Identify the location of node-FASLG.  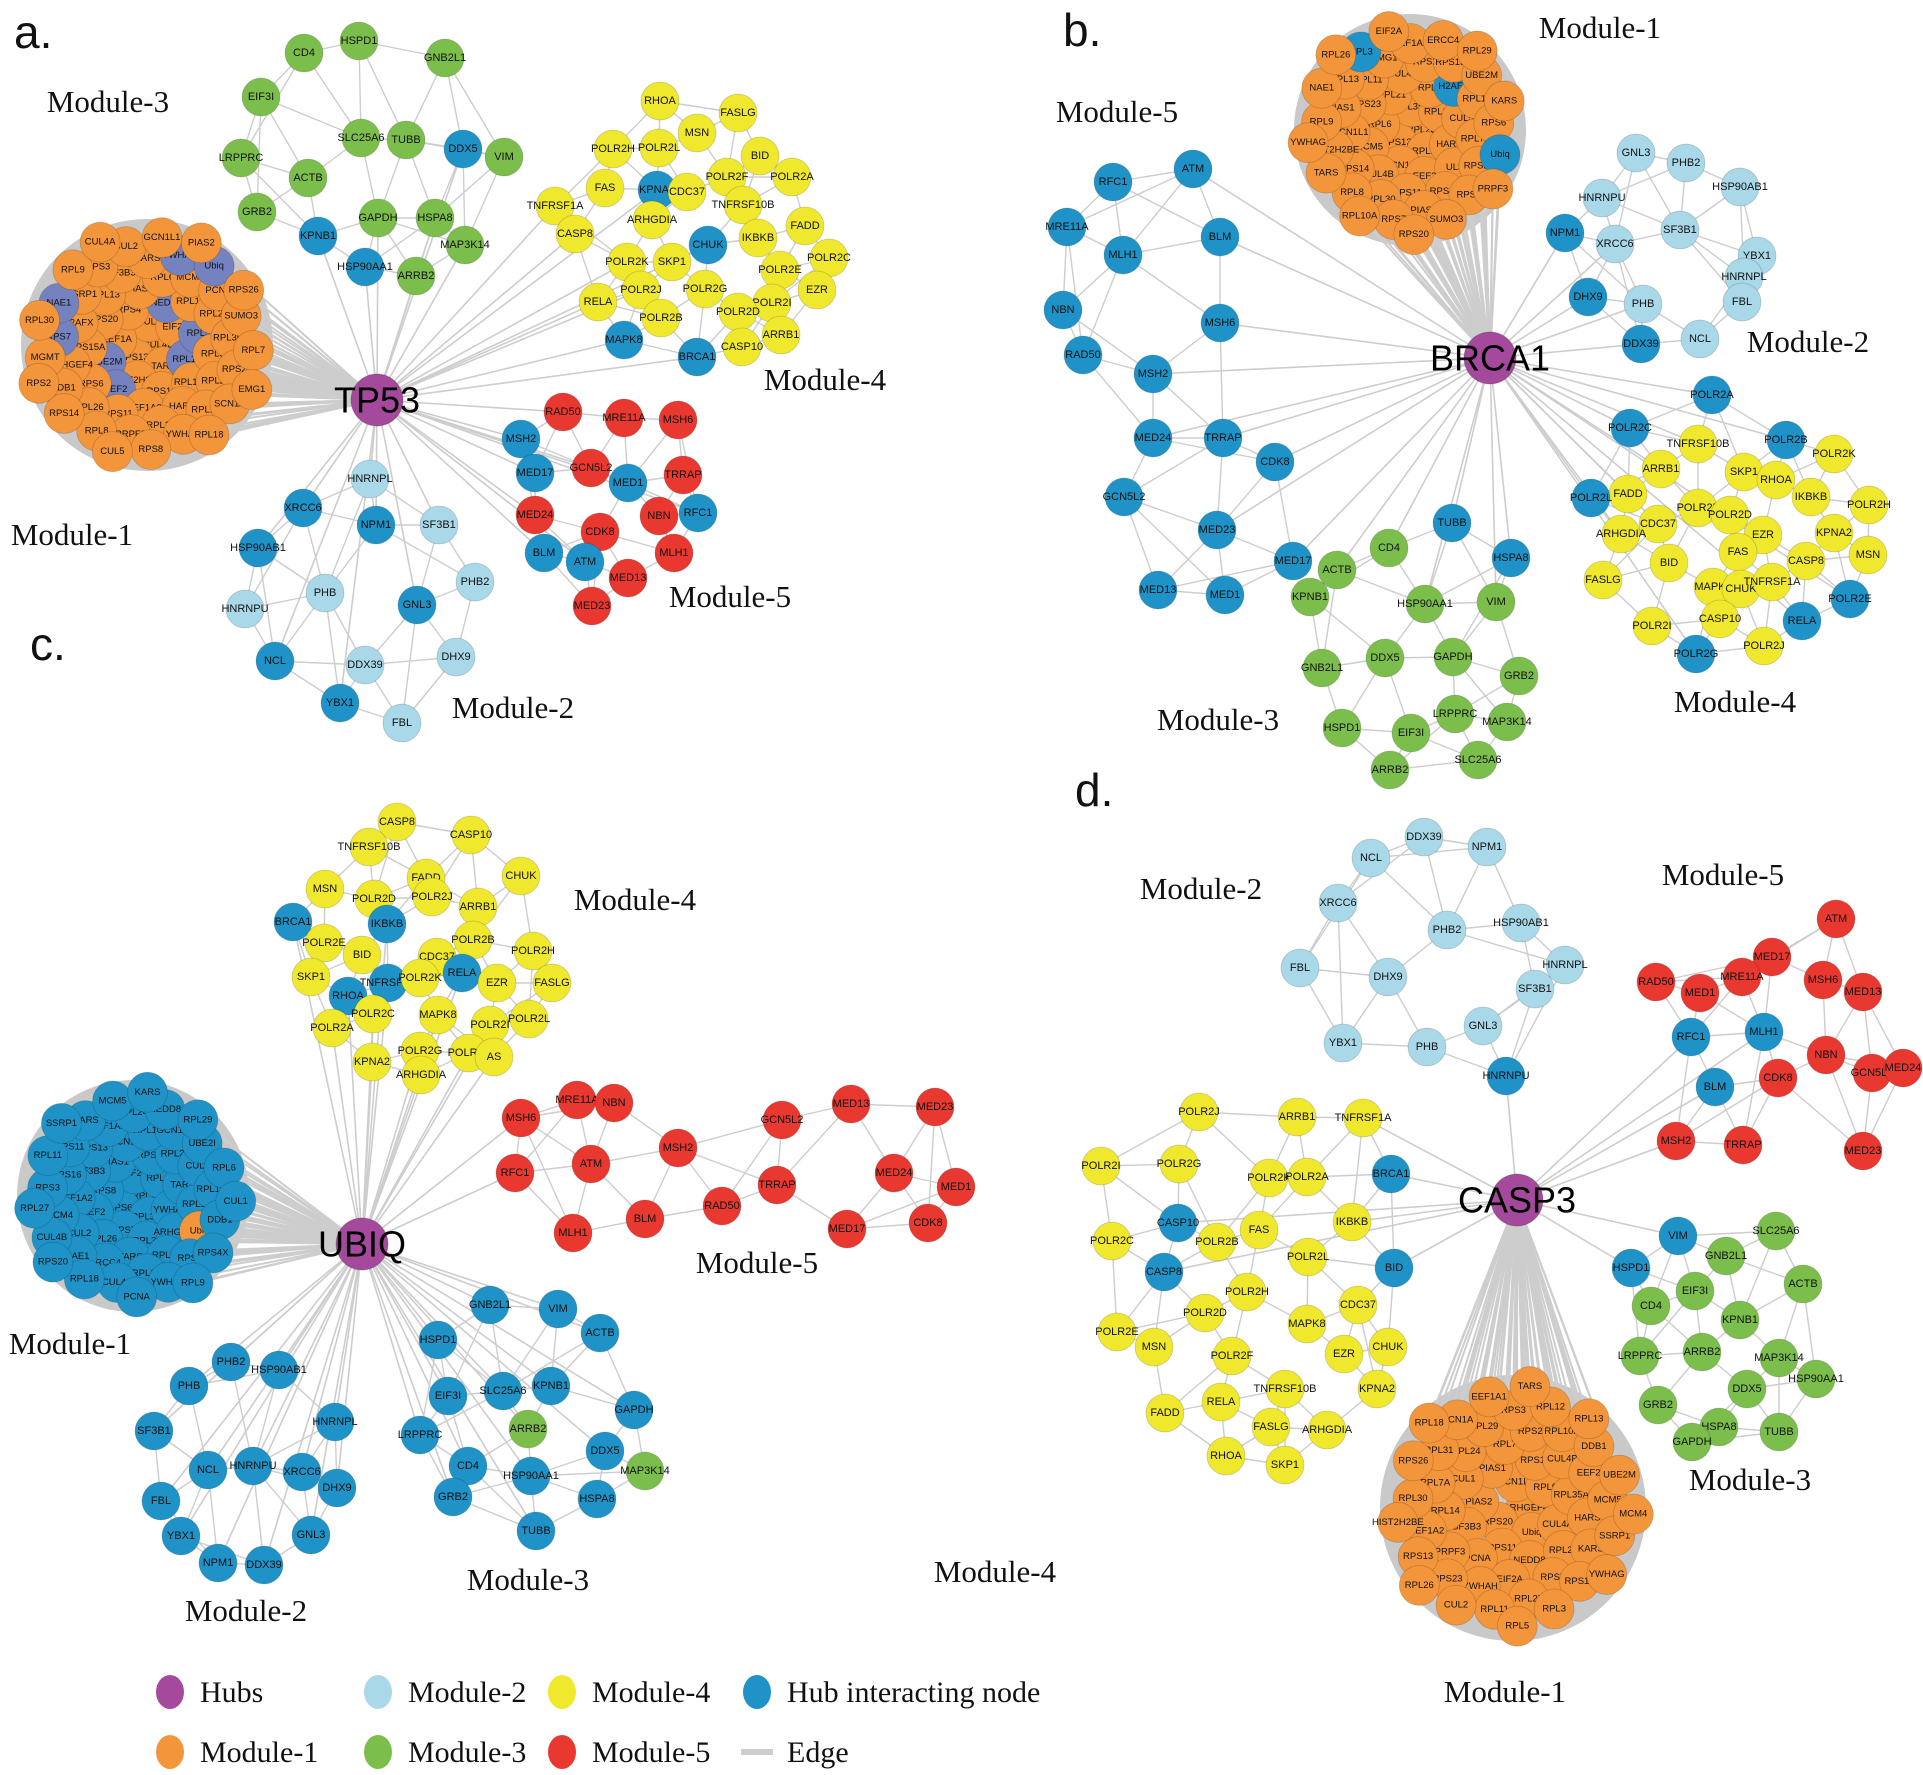
(738, 113).